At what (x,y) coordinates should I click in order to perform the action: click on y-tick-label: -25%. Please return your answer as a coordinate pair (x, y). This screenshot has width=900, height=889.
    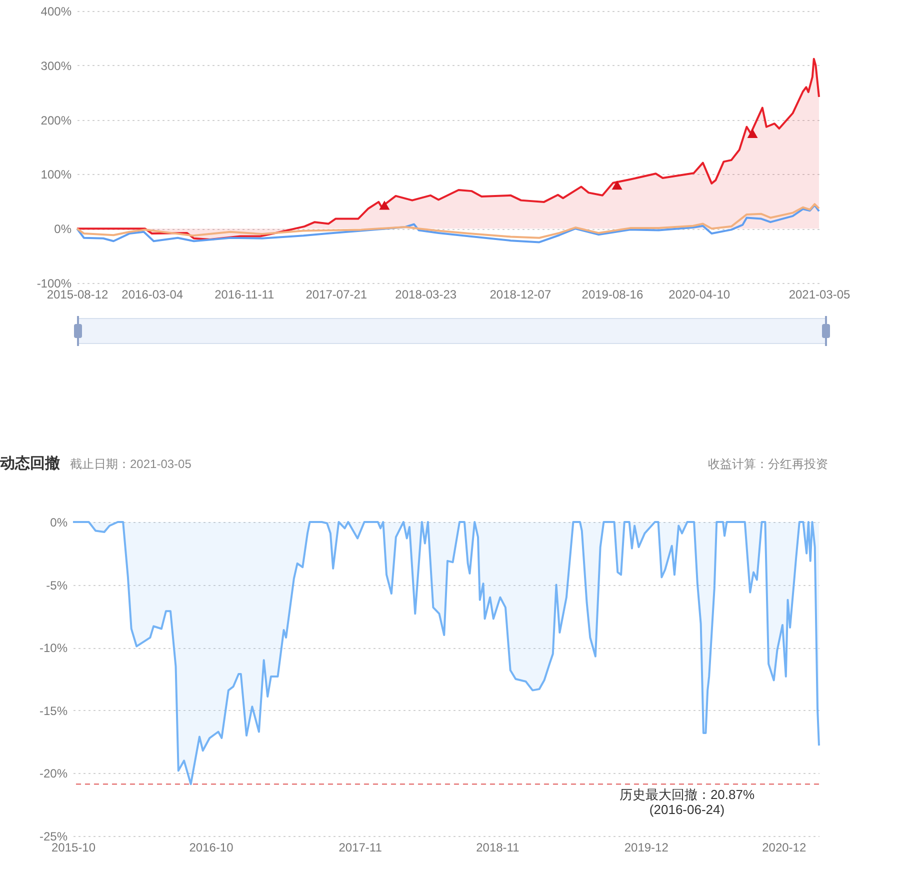
    Looking at the image, I should click on (53, 837).